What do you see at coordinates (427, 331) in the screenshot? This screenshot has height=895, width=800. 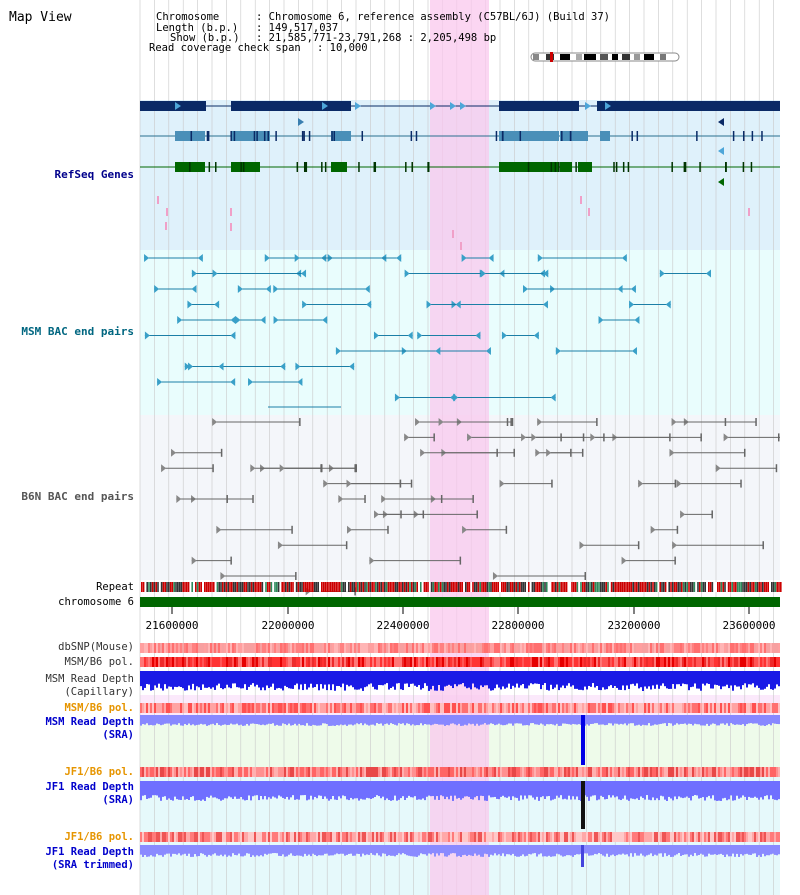 I see `msm-bac-track` at bounding box center [427, 331].